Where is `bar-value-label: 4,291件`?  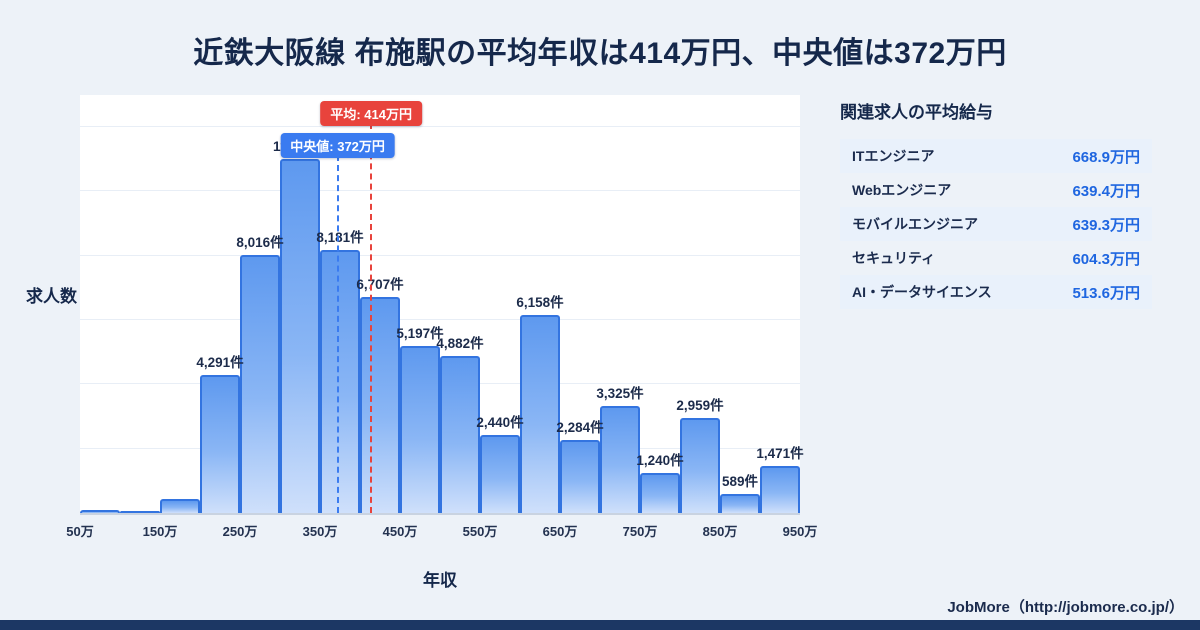
bar-value-label: 4,291件 is located at coordinates (220, 363).